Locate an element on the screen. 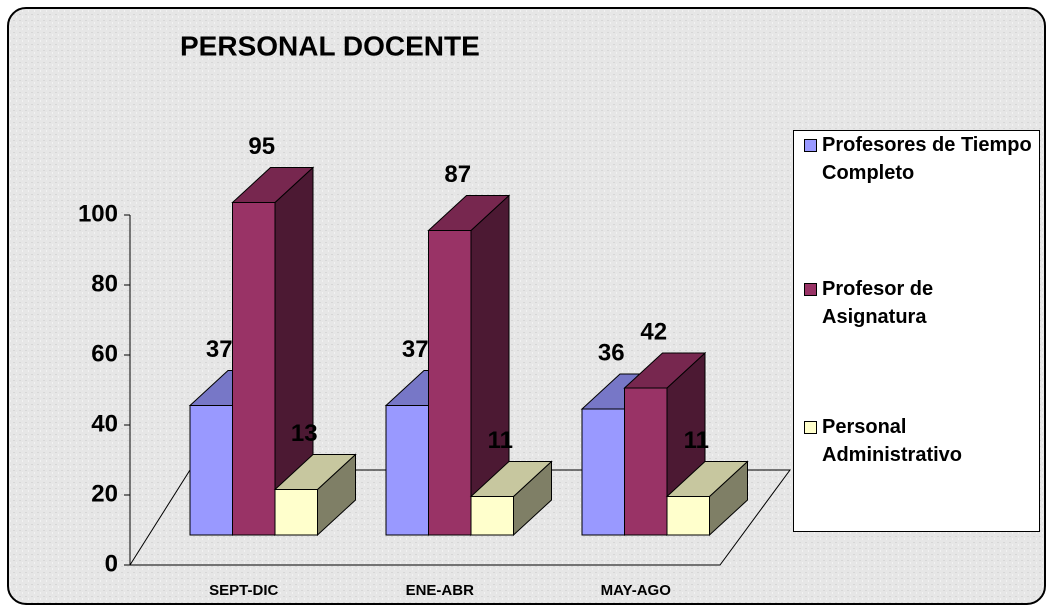 This screenshot has height=612, width=1053. legend-entry: Personal Administrativo is located at coordinates (919, 441).